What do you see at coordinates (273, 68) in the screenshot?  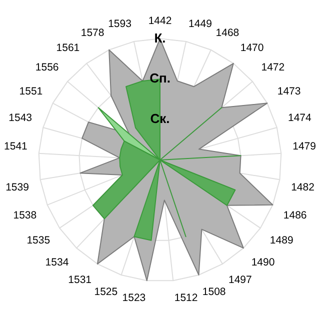 I see `spoke-label: 1472` at bounding box center [273, 68].